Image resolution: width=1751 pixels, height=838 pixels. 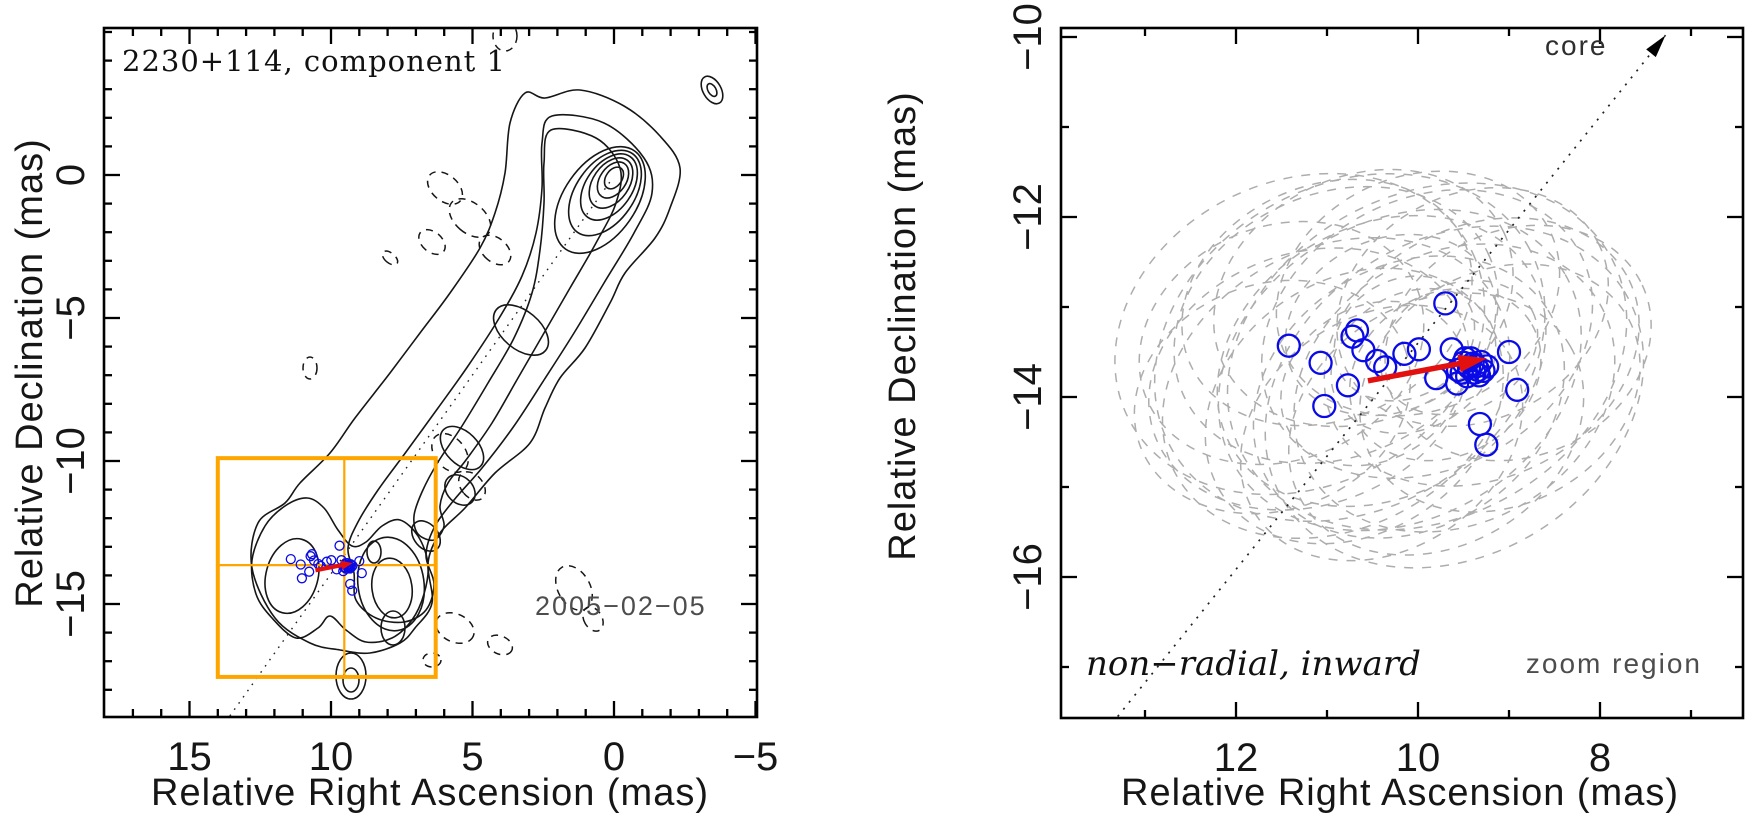 I want to click on zoom-region-label: zoom region, so click(x=1613, y=663).